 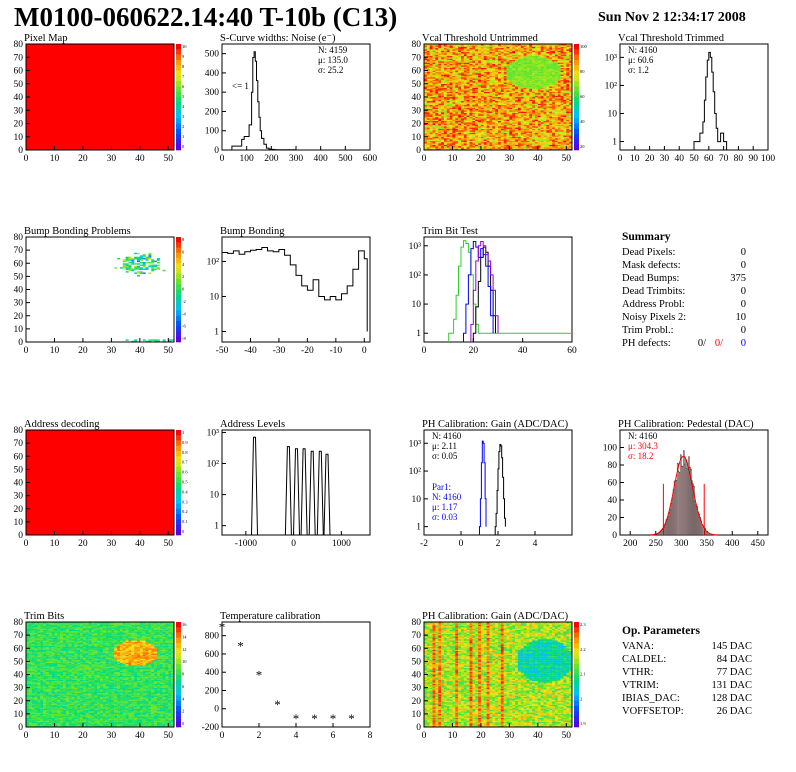 What do you see at coordinates (584, 46) in the screenshot?
I see `vcal-untrimmed-palette-tick: 100` at bounding box center [584, 46].